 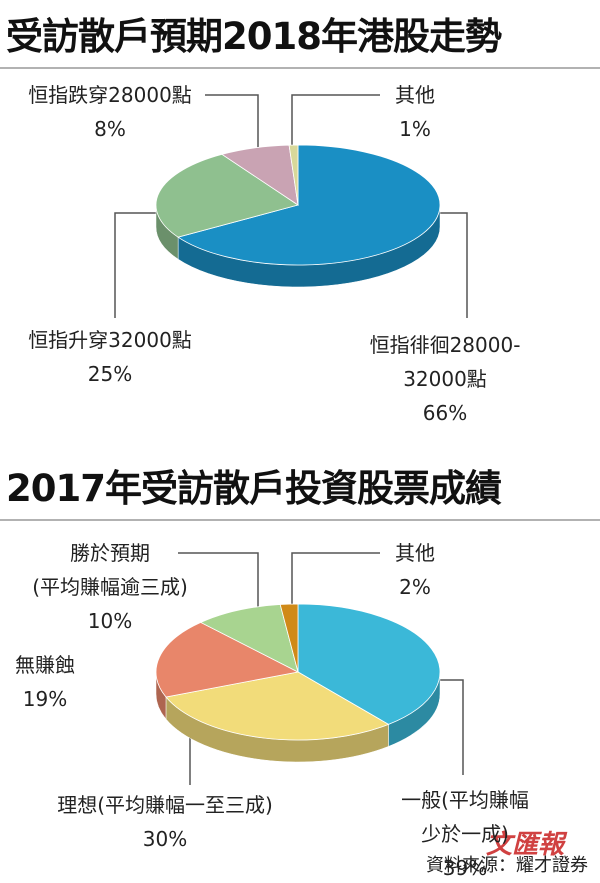 I want to click on slice-label: 其他 1%, so click(x=415, y=112).